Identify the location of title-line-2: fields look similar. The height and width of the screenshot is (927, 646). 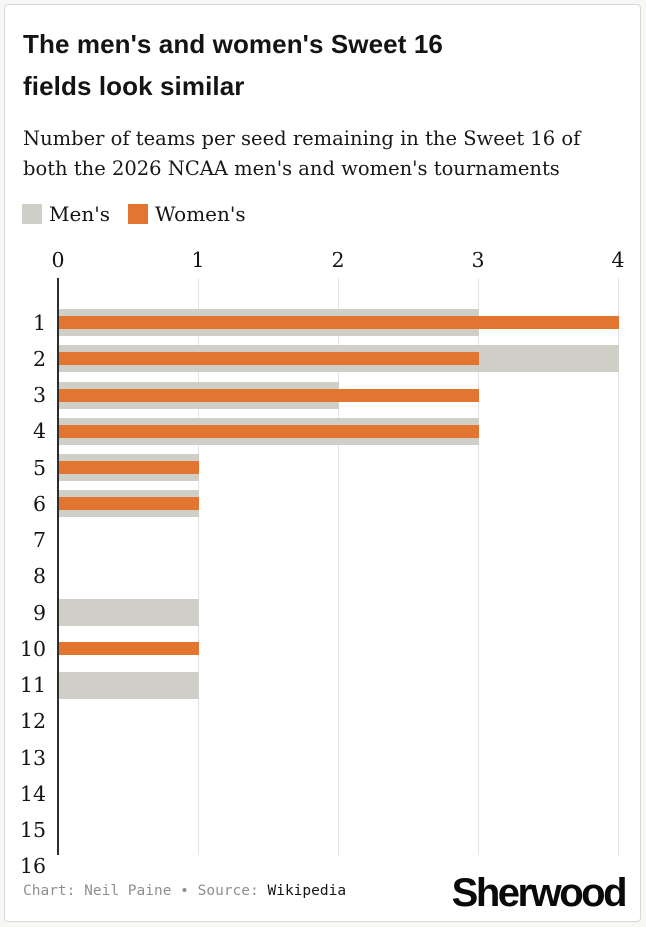
(134, 86).